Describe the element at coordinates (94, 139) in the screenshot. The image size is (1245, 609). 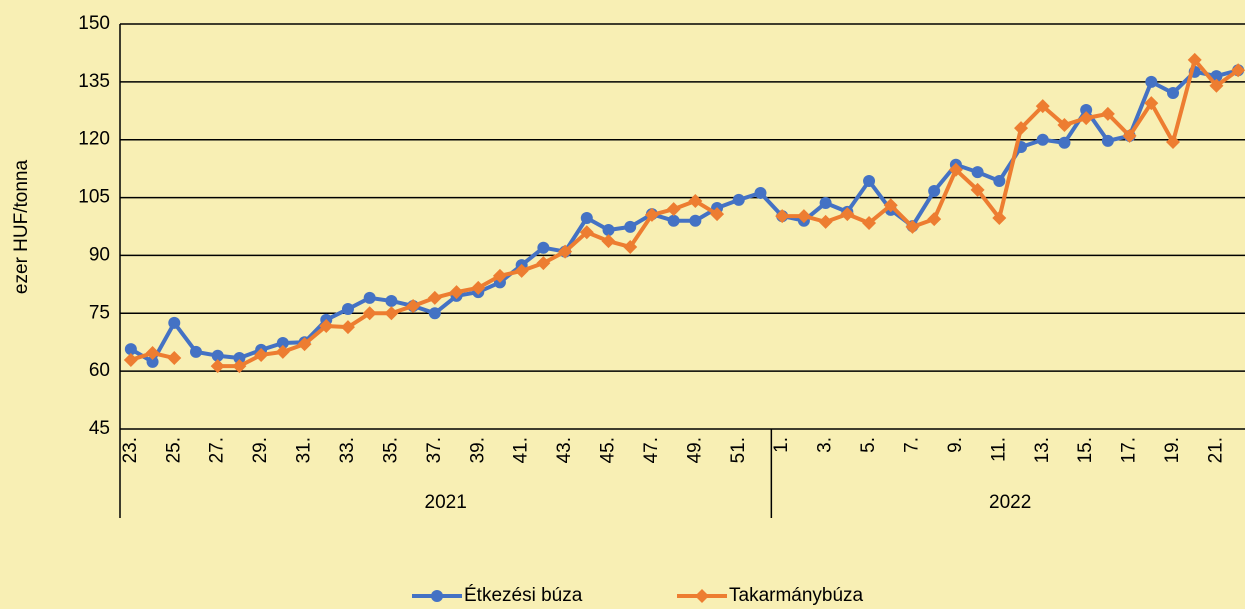
I see `y-tick-label: 120` at that location.